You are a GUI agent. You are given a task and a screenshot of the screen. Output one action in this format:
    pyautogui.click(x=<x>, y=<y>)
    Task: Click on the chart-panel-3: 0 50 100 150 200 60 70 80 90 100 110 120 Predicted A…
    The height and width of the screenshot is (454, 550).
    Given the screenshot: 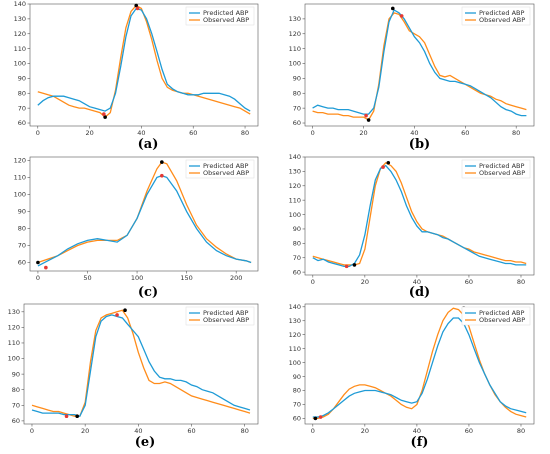 What is the action you would take?
    pyautogui.click(x=136, y=228)
    